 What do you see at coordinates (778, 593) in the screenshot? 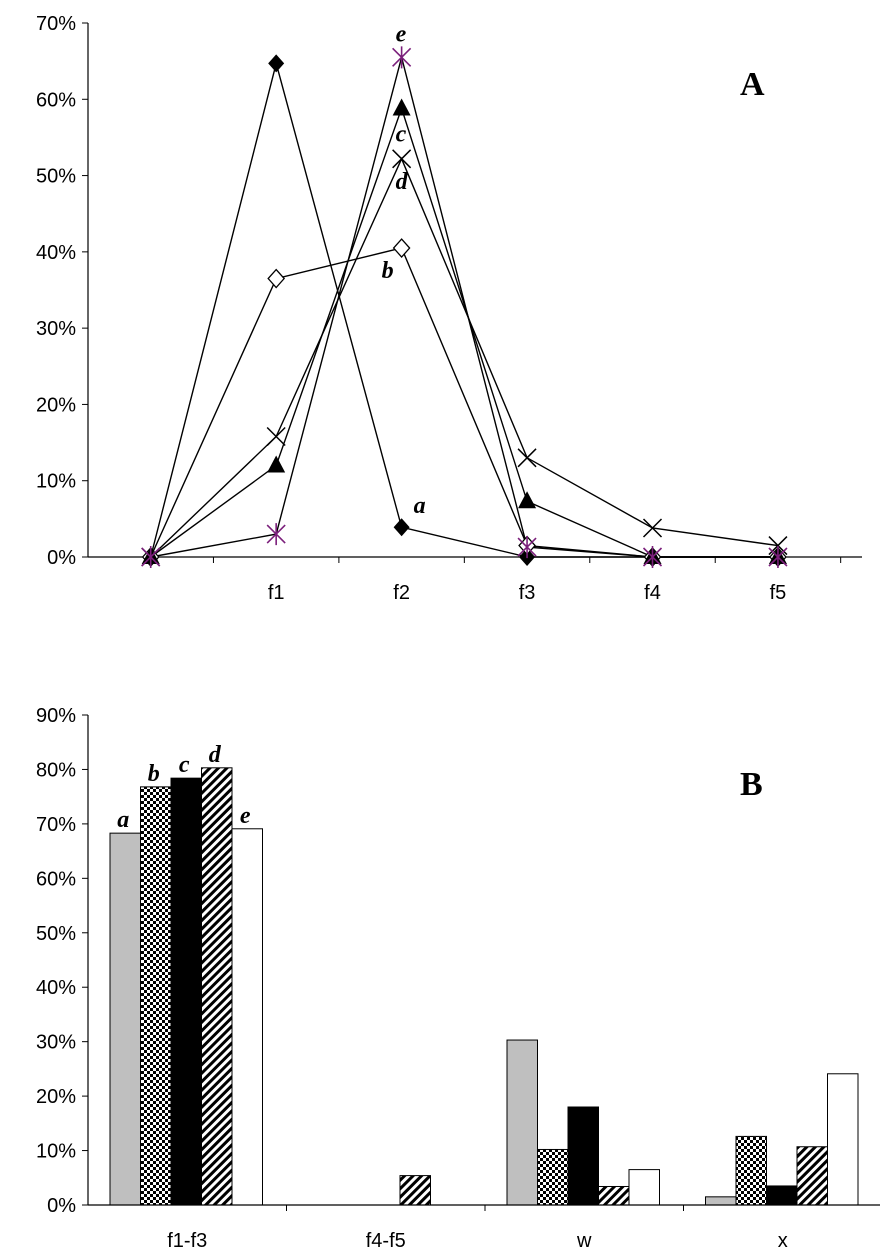
I see `x-tick-label: f5` at bounding box center [778, 593].